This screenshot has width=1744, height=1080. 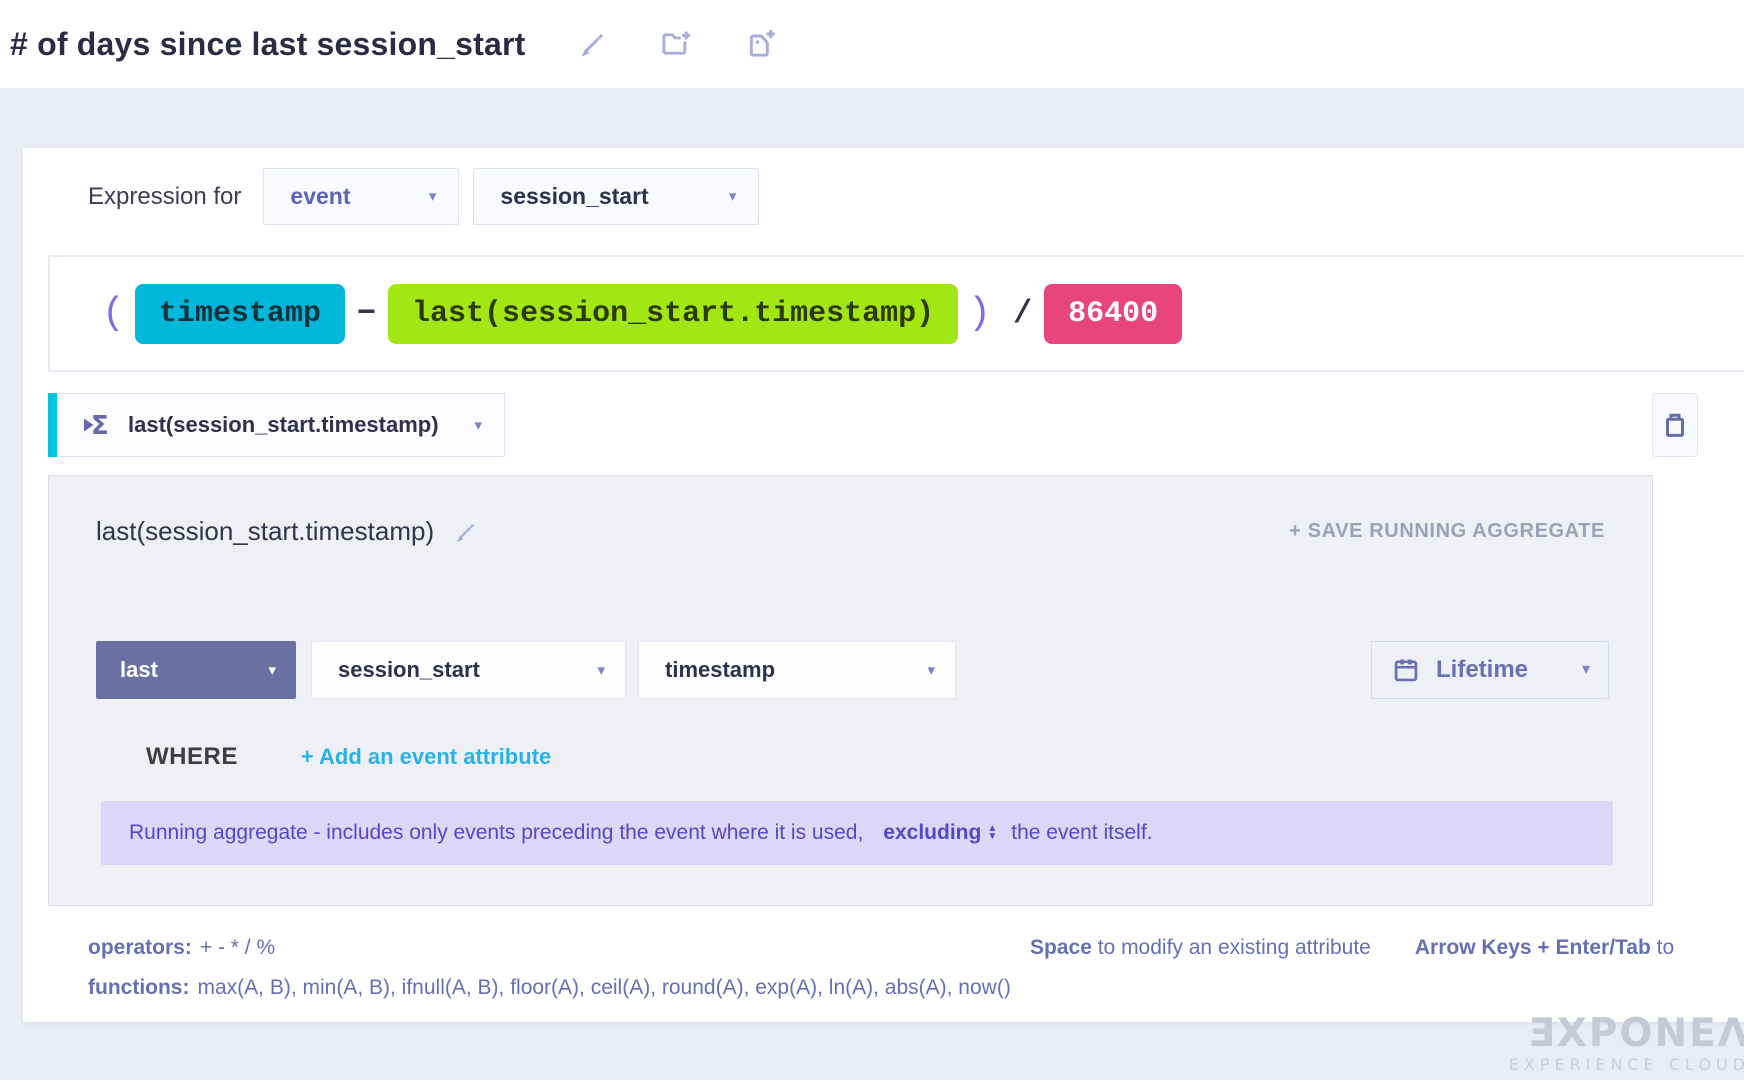 I want to click on aggregate-event-value: session_start, so click(x=409, y=669).